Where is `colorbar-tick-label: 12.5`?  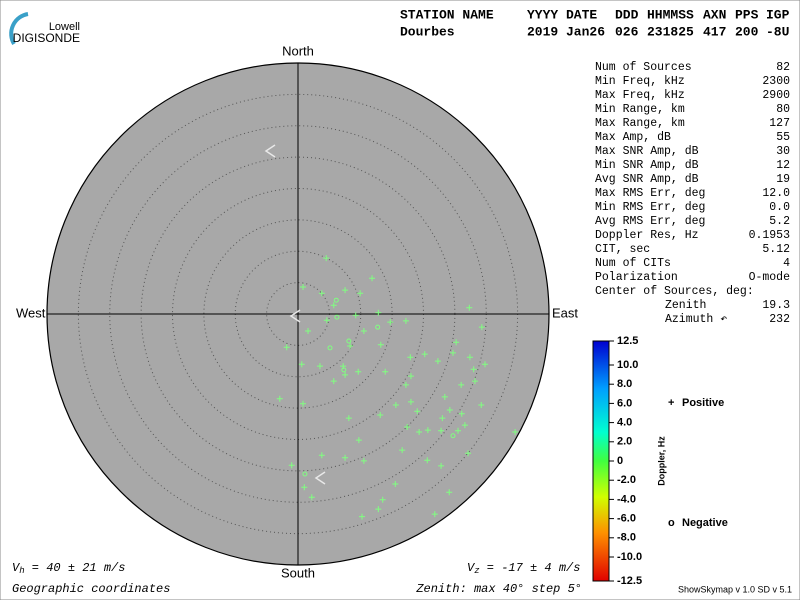 colorbar-tick-label: 12.5 is located at coordinates (627, 341).